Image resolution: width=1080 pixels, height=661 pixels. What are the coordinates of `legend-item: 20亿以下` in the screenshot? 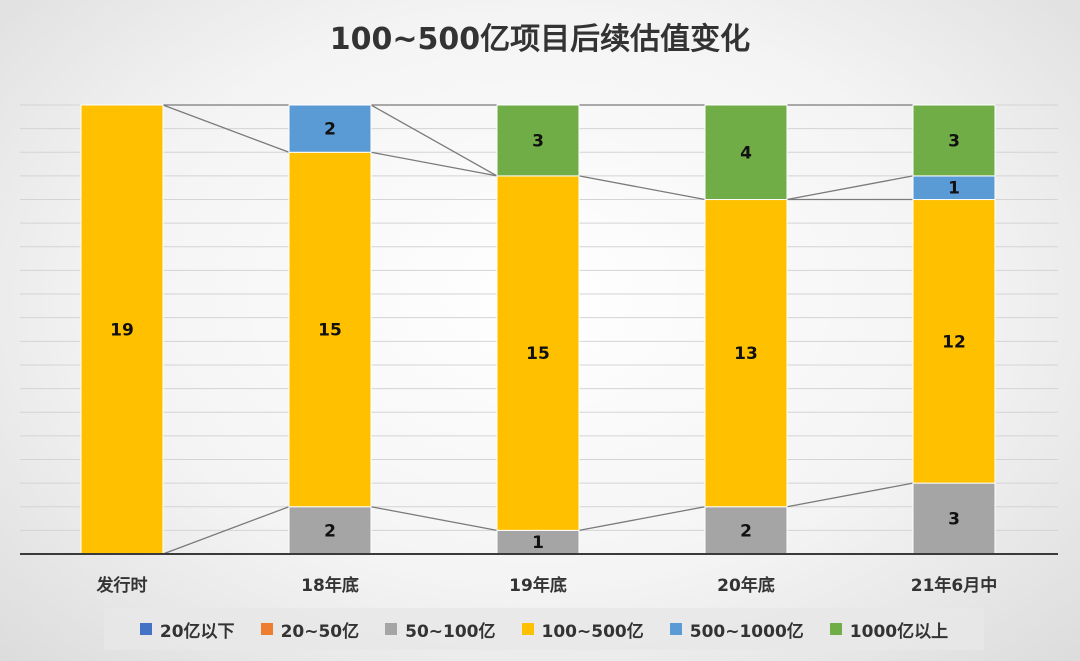 It's located at (187, 629).